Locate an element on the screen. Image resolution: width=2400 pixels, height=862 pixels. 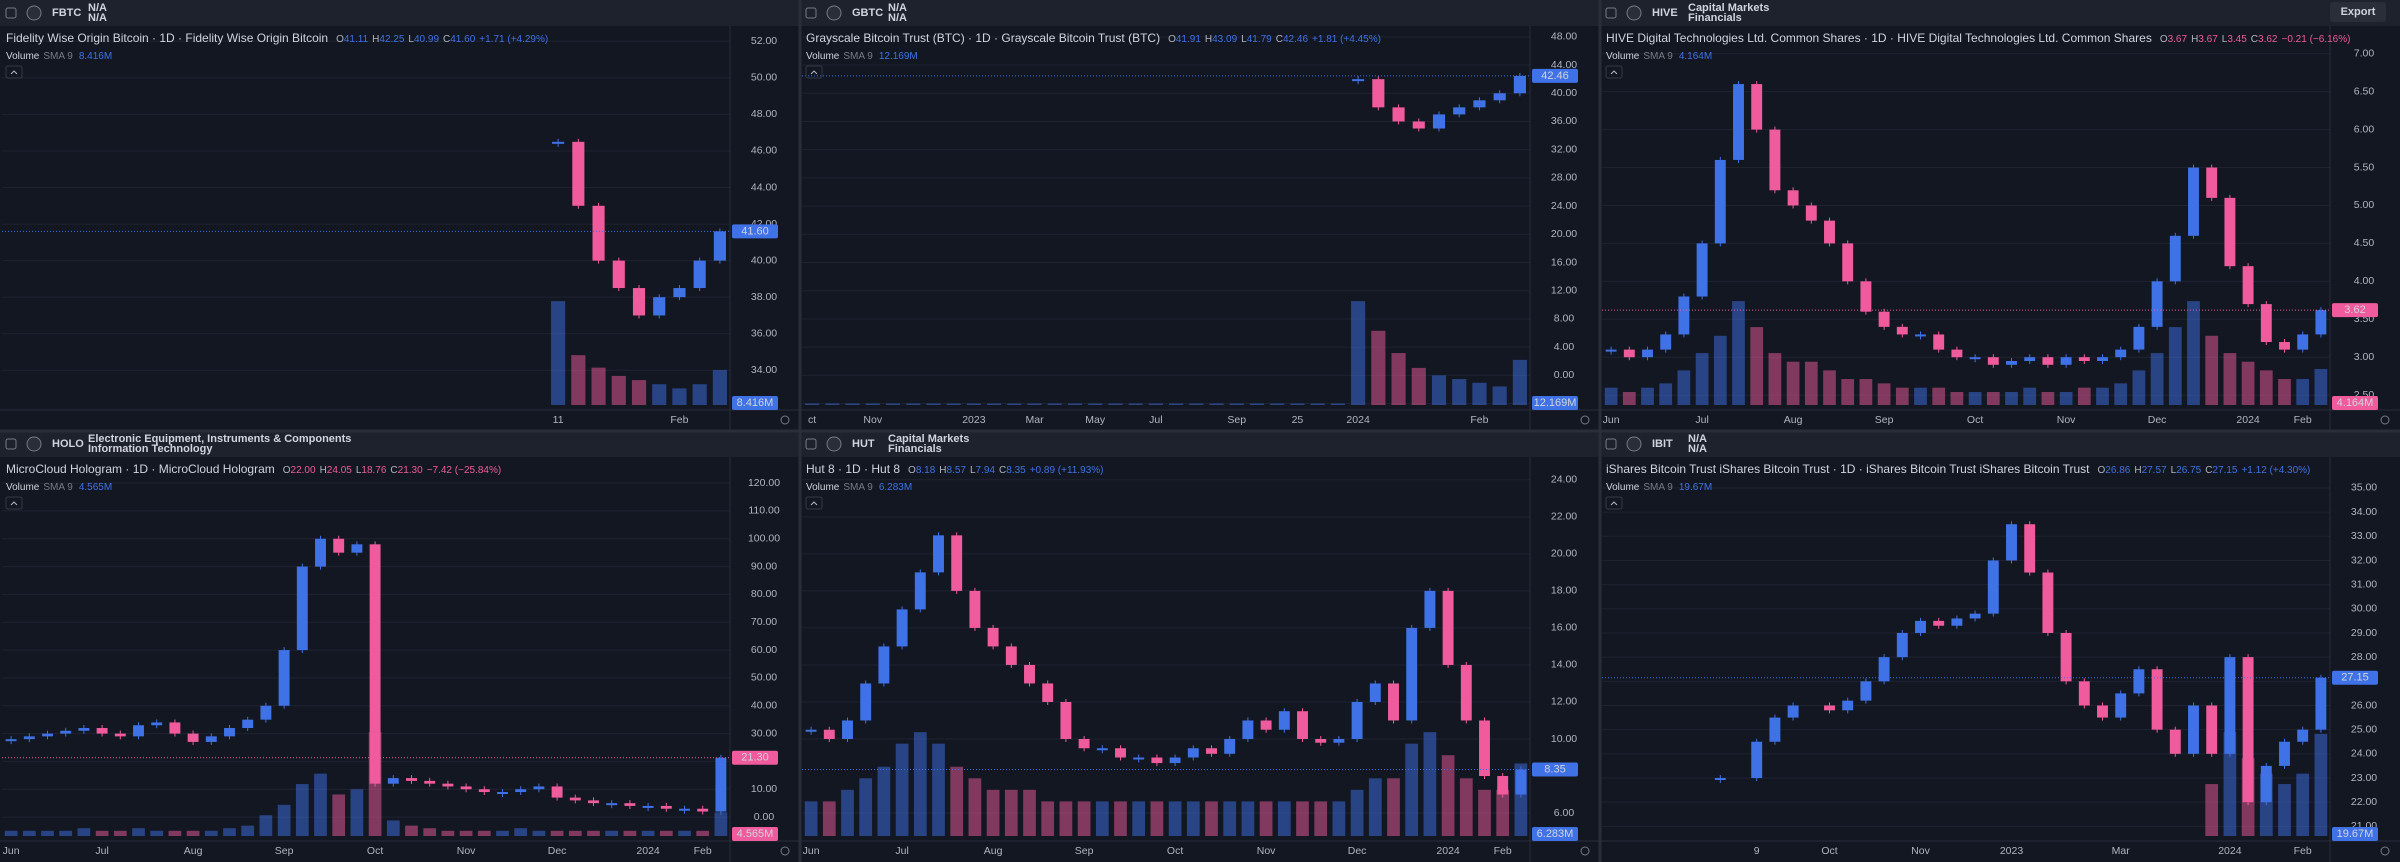
y-tick-label: 48.00 is located at coordinates (764, 114).